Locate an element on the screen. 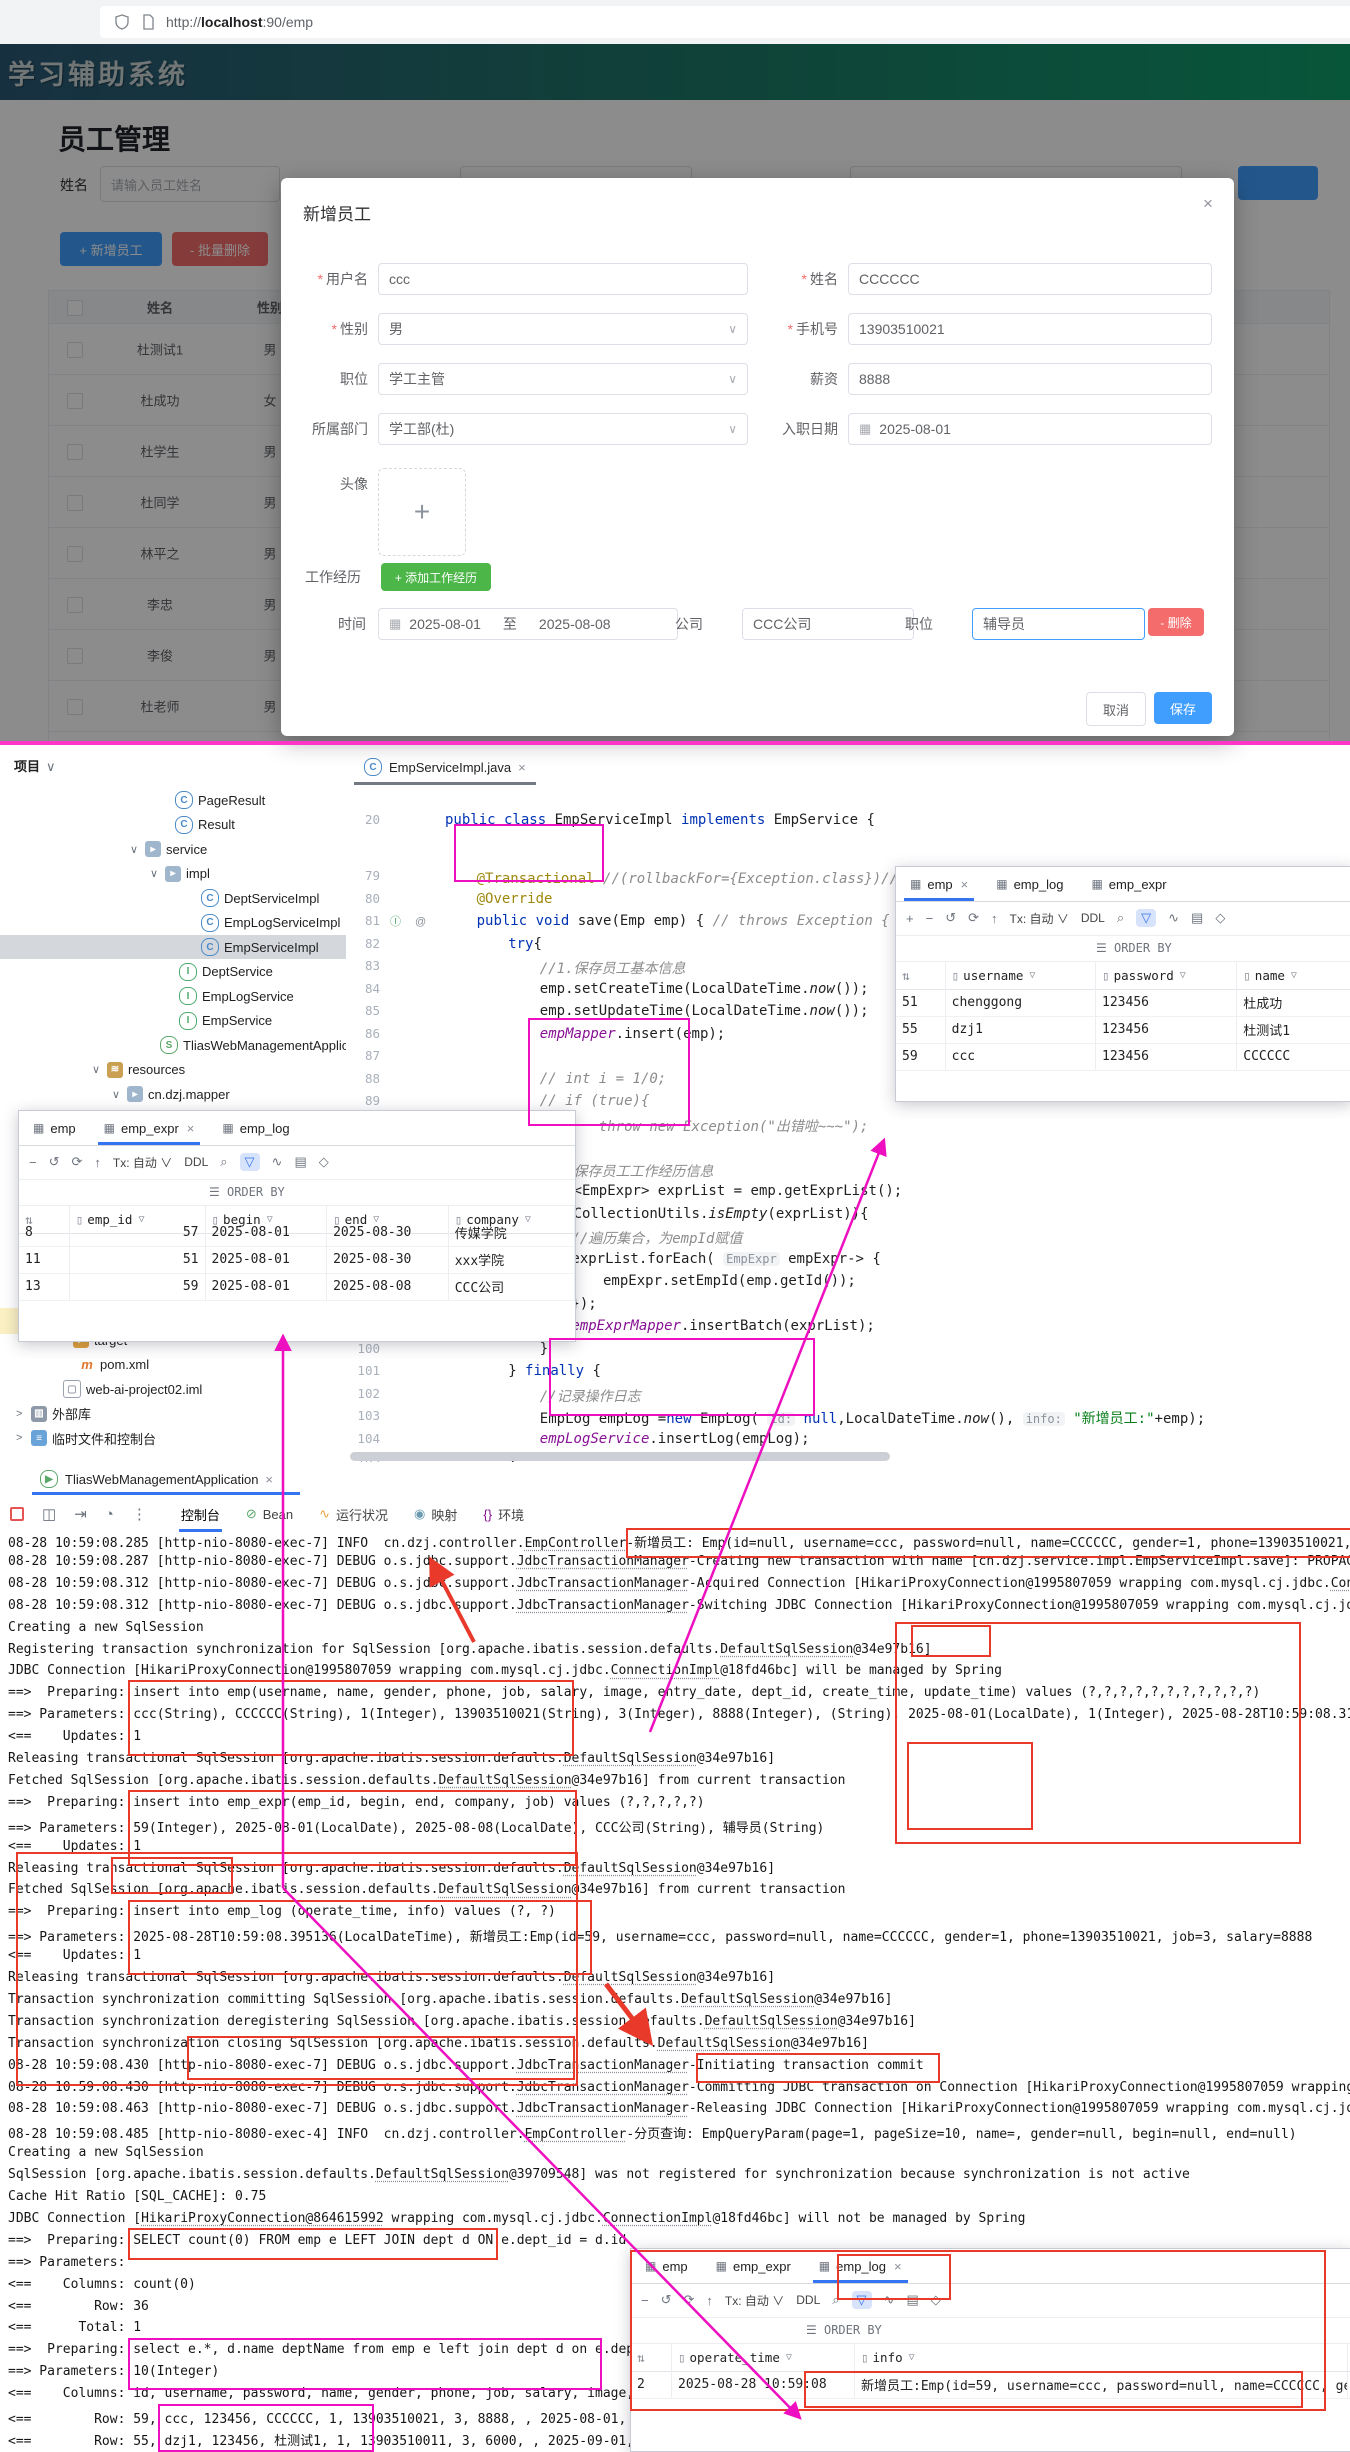 Image resolution: width=1350 pixels, height=2452 pixels. tree-item-DeptService: I DeptService is located at coordinates (173, 972).